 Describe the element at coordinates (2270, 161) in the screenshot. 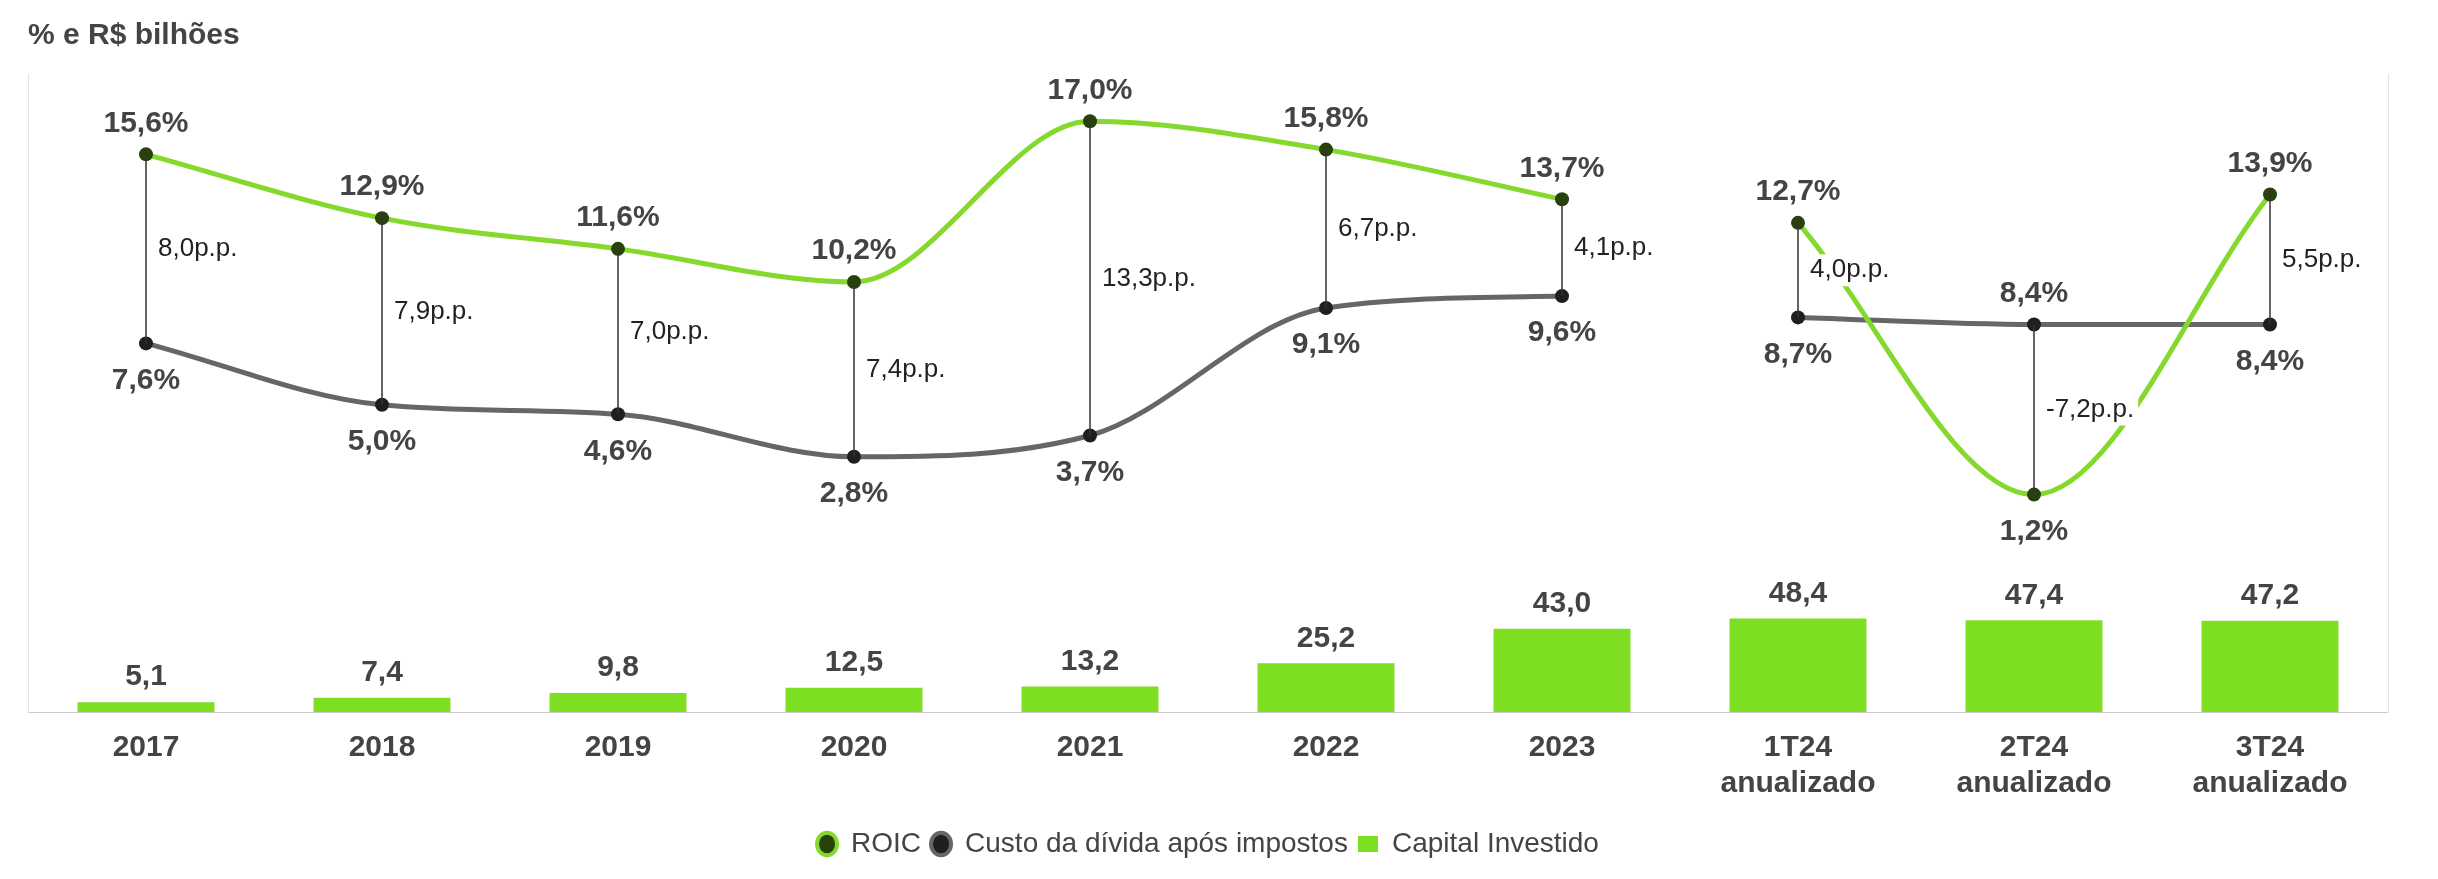

I see `data-label: 13,9%` at that location.